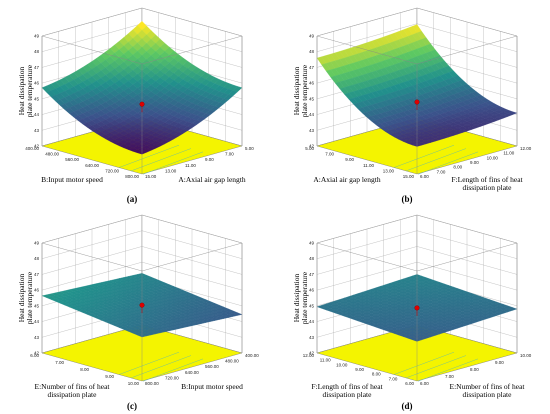 This screenshot has height=414, width=550. I want to click on left-axis-title: F:Length of fins of heat, so click(347, 386).